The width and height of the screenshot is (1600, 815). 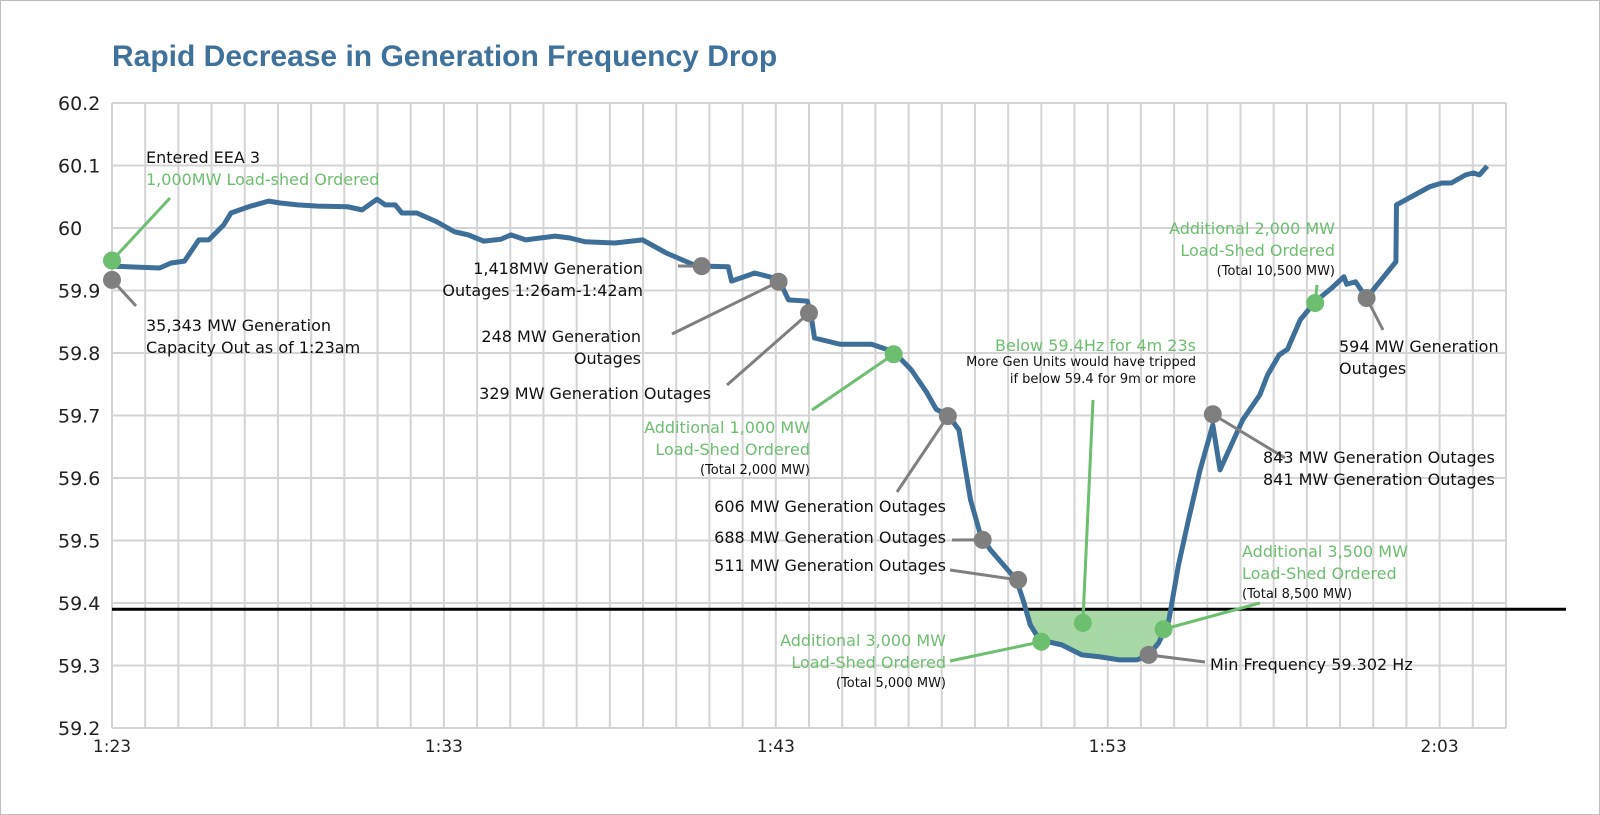 What do you see at coordinates (755, 470) in the screenshot?
I see `annotation-text: (Total 2,000 MW)` at bounding box center [755, 470].